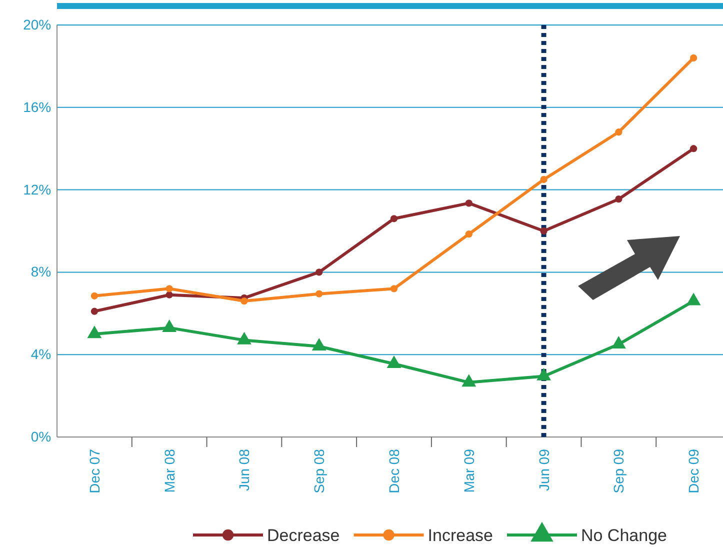 The image size is (723, 547). Describe the element at coordinates (94, 471) in the screenshot. I see `x-tick-label: Dec 07` at that location.